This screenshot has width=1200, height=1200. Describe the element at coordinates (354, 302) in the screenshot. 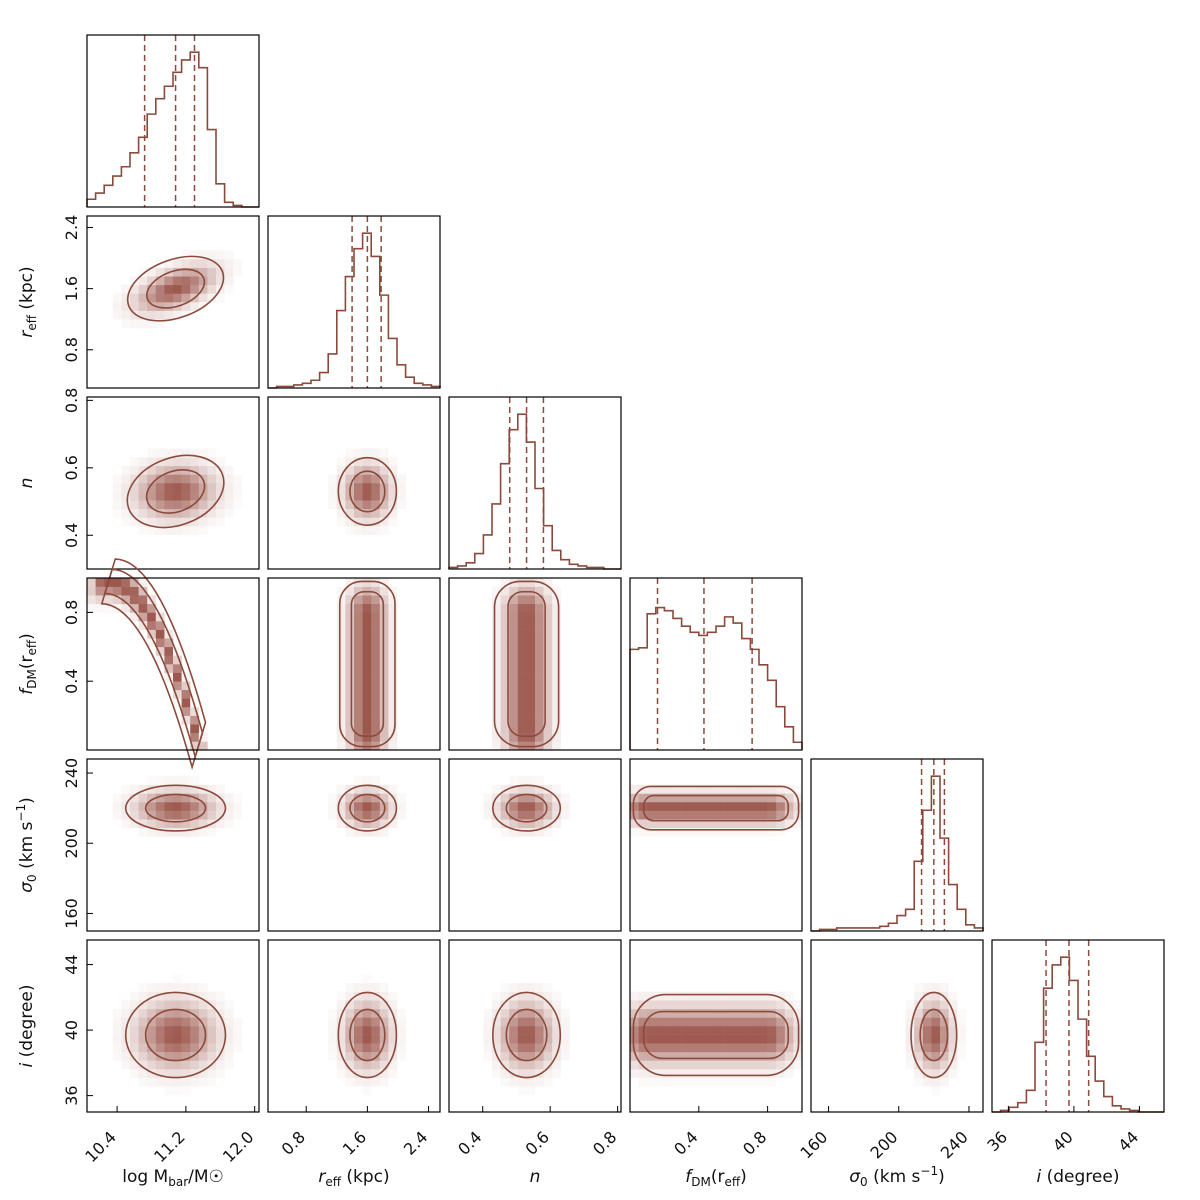

I see `panel-reff-reff` at that location.